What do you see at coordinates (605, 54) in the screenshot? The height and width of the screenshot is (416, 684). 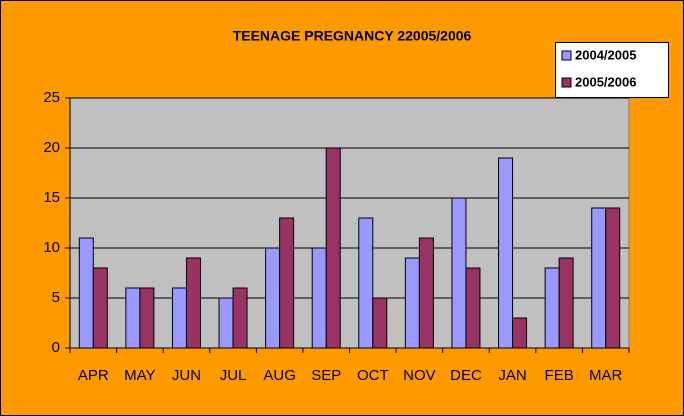 I see `legend-label: 2004/2005` at bounding box center [605, 54].